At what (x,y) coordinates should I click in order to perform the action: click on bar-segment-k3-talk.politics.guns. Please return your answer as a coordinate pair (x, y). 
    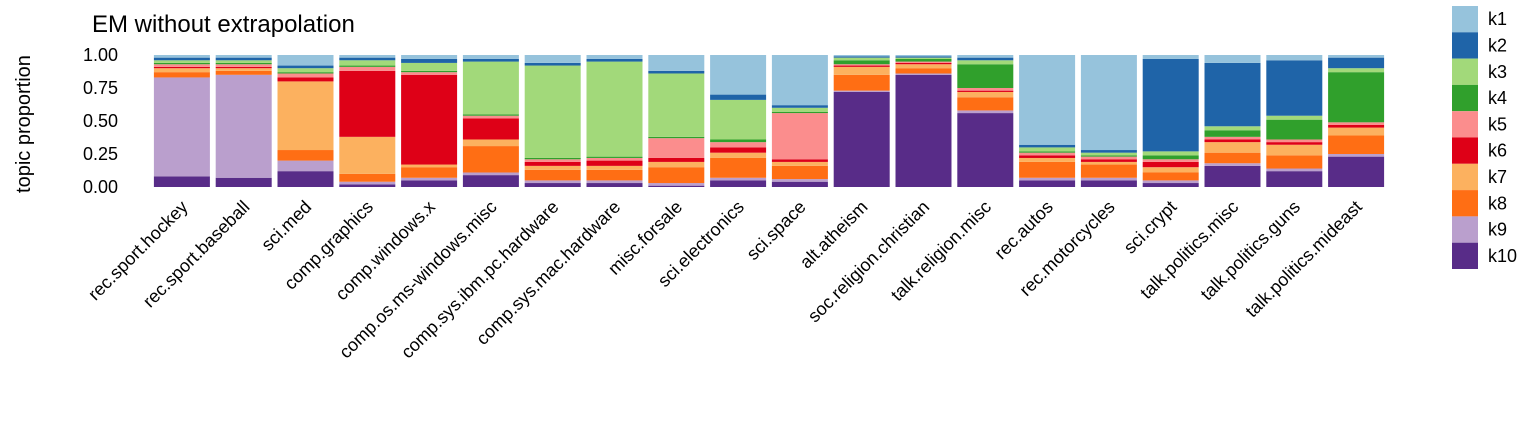
    Looking at the image, I should click on (1294, 117).